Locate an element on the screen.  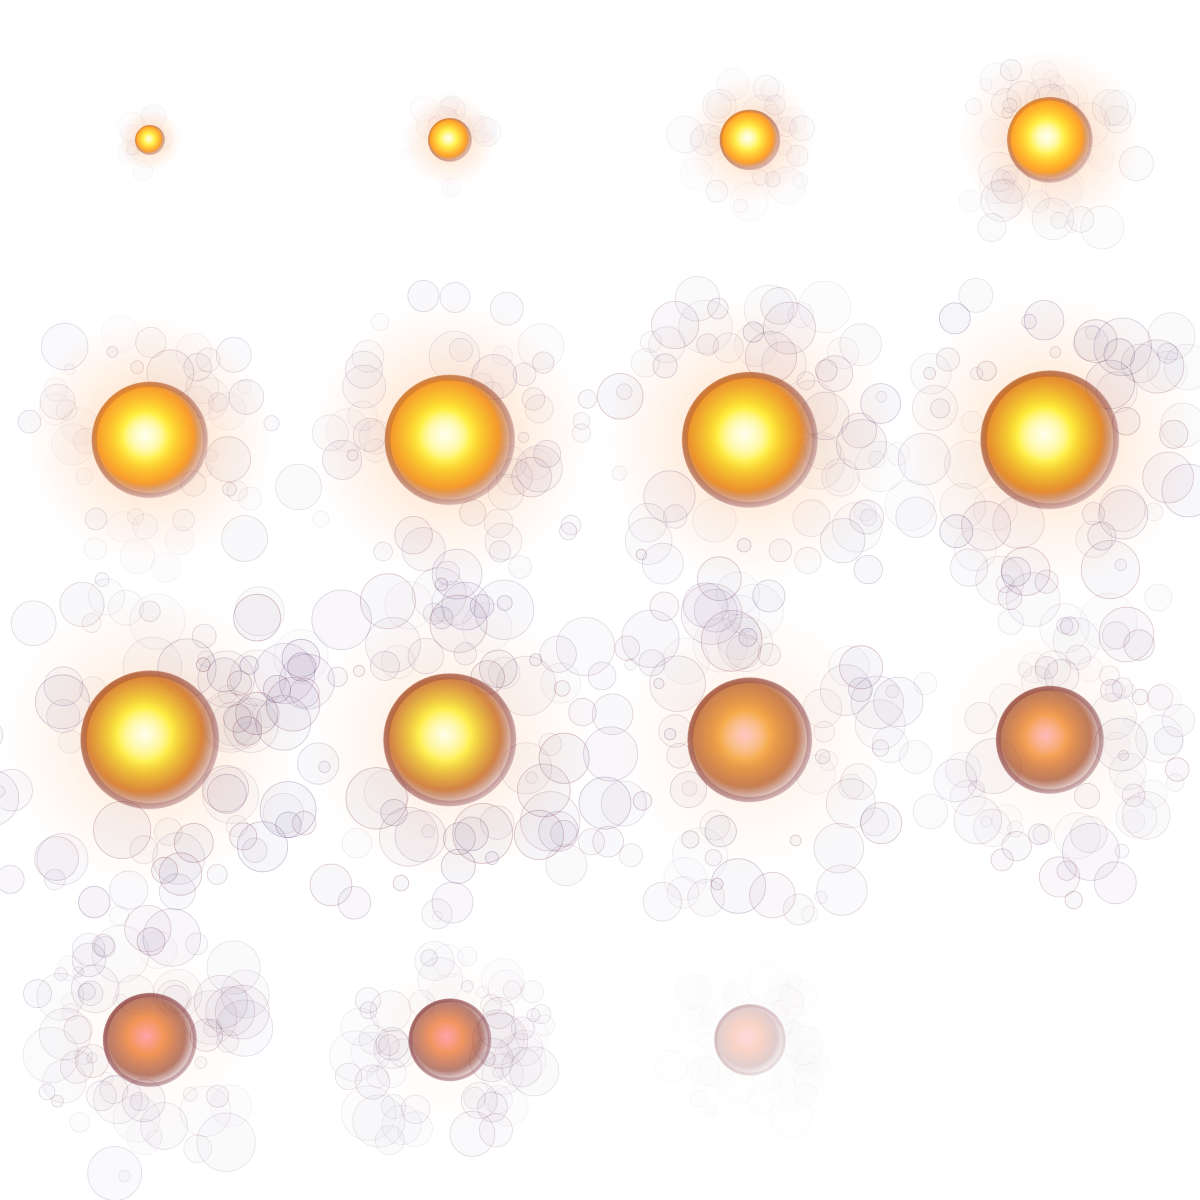
explosion-frame-8-graphic is located at coordinates (1027, 471).